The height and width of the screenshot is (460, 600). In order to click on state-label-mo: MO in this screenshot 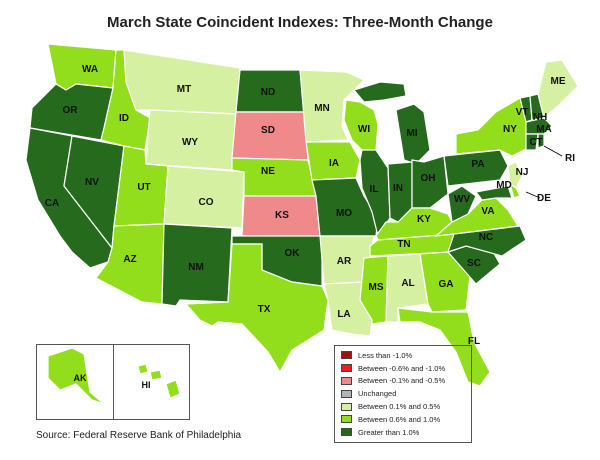, I will do `click(344, 213)`.